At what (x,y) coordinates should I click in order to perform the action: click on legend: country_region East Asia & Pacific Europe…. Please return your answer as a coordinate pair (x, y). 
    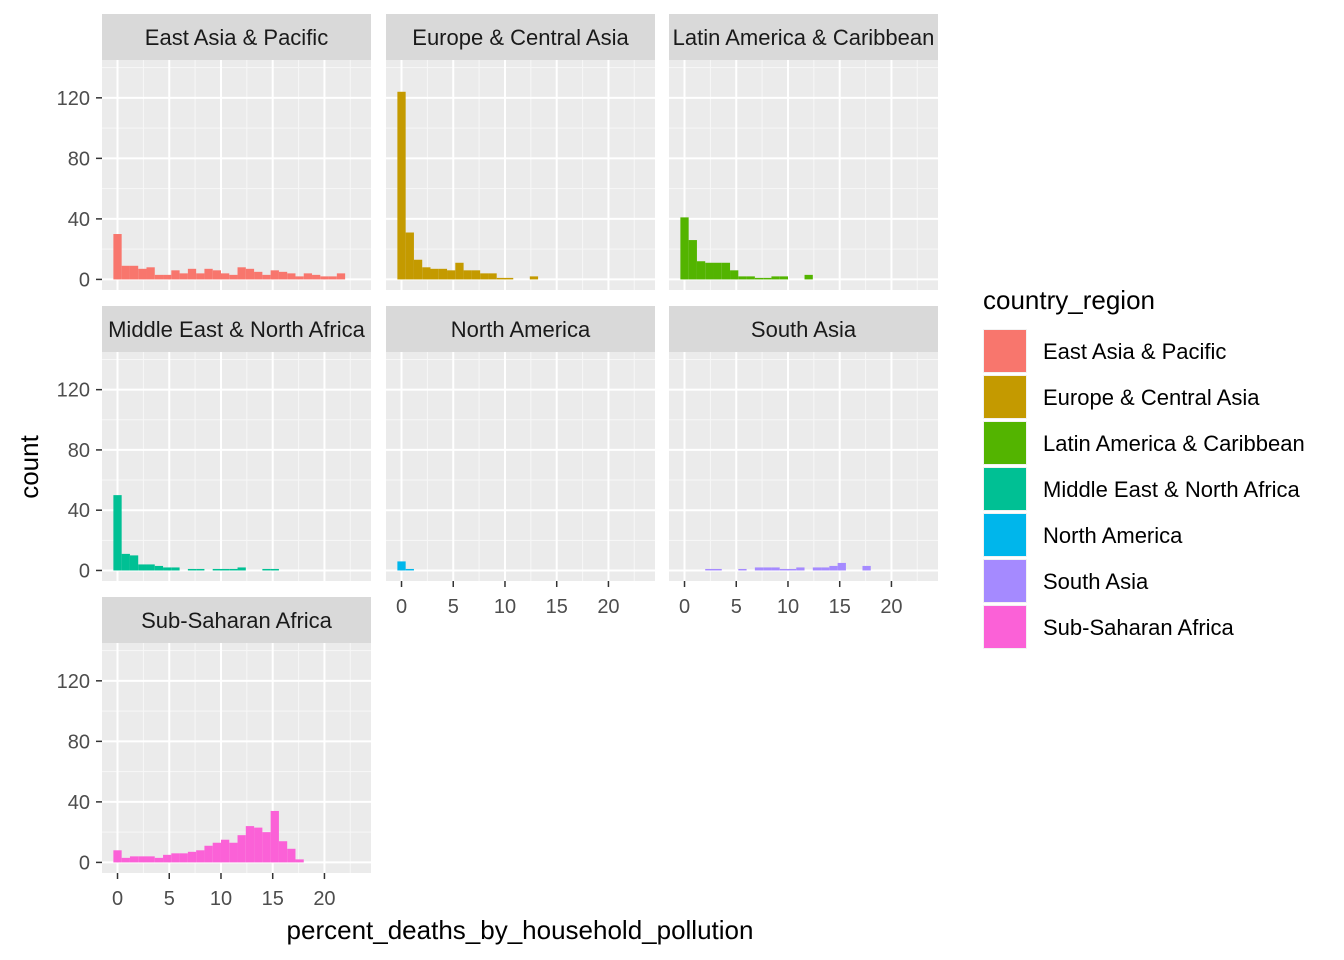
    Looking at the image, I should click on (1144, 467).